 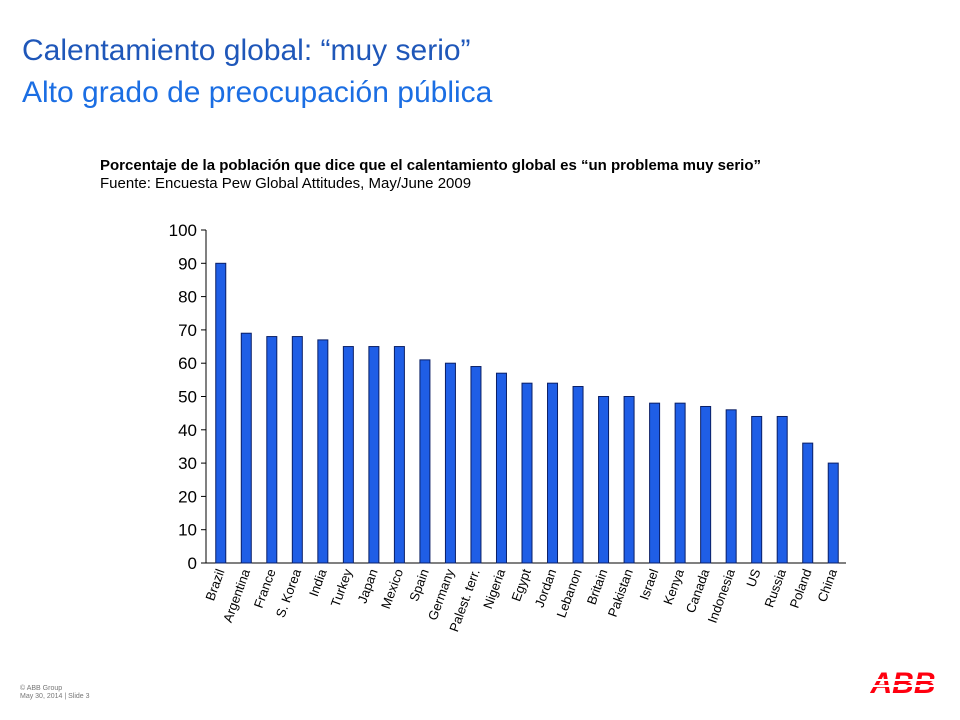 What do you see at coordinates (187, 430) in the screenshot?
I see `y-tick-label: 40` at bounding box center [187, 430].